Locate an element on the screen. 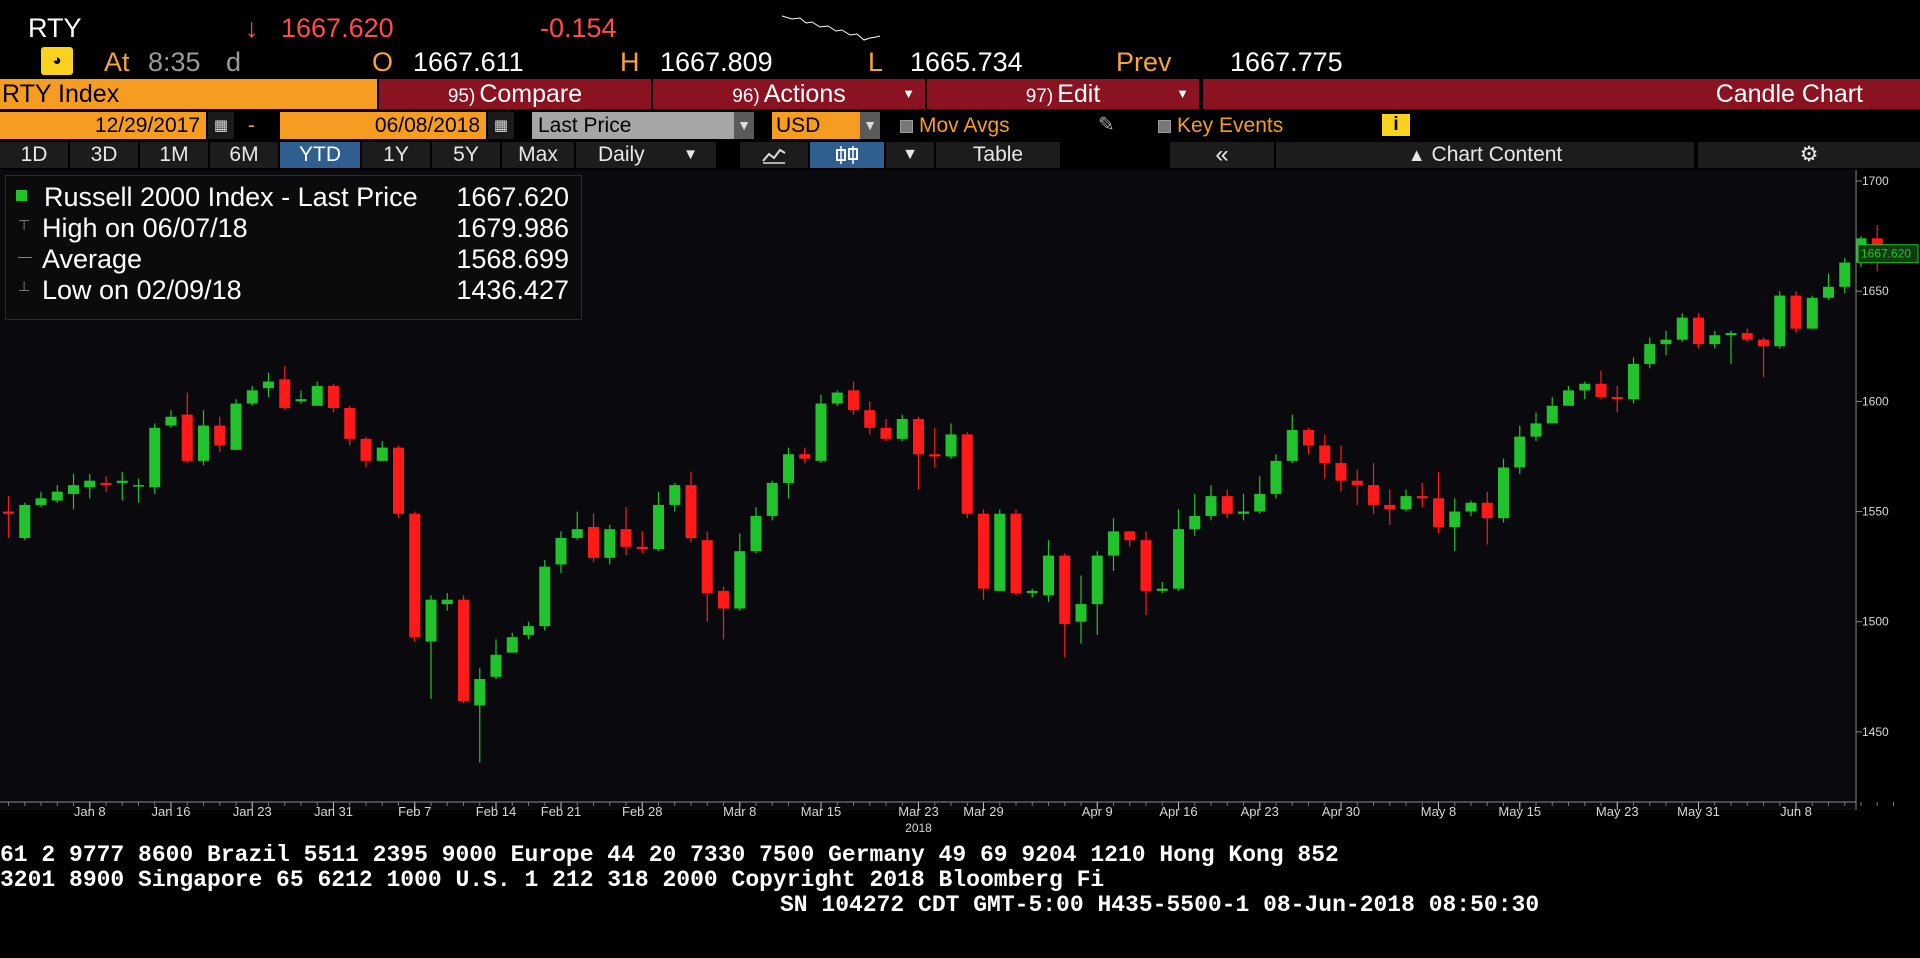 The image size is (1920, 958). period-ytd: YTD is located at coordinates (320, 155).